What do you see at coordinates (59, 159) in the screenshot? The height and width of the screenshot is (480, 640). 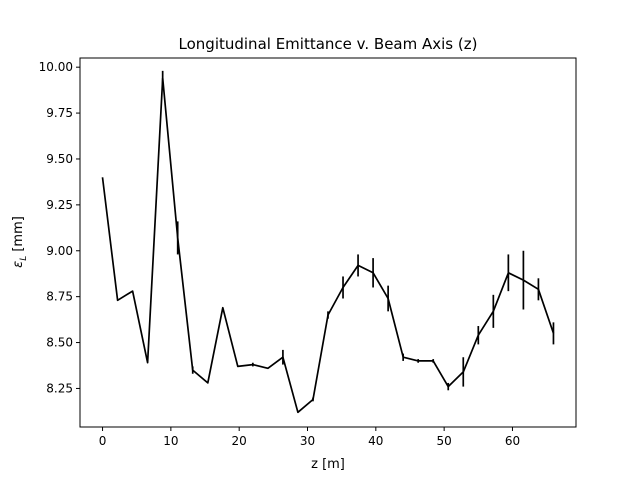 I see `y-tick-label: 9.50` at bounding box center [59, 159].